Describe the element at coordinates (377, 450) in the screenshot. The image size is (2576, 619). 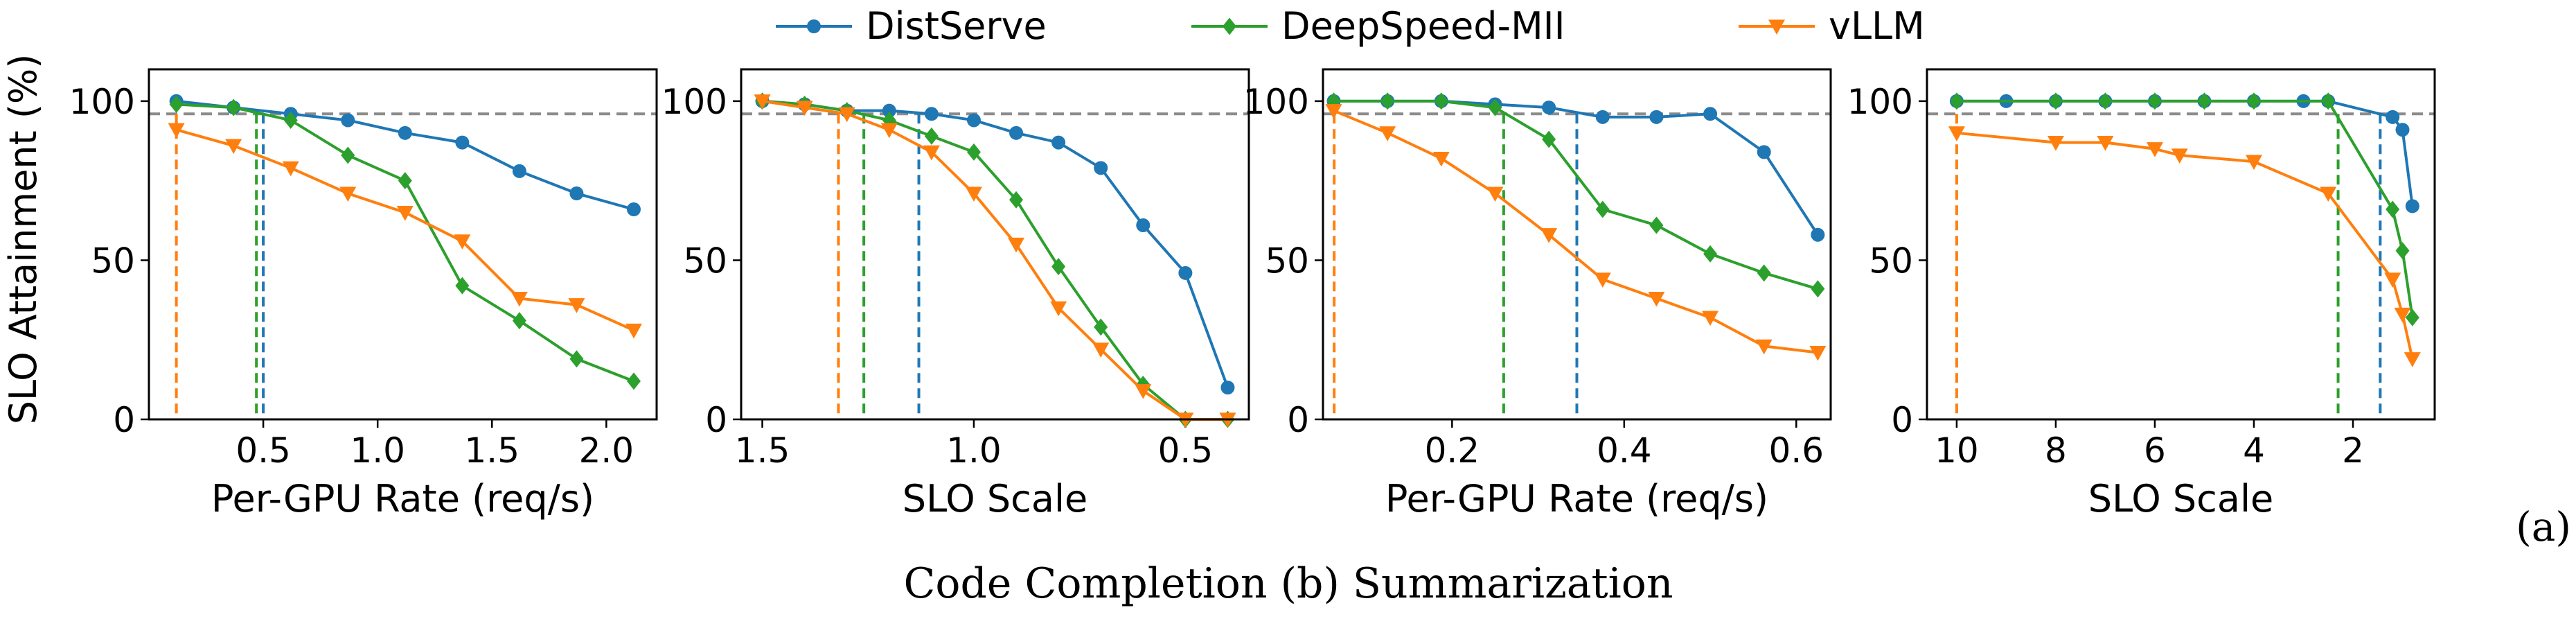
I see `x-tick-label: 1.0` at that location.